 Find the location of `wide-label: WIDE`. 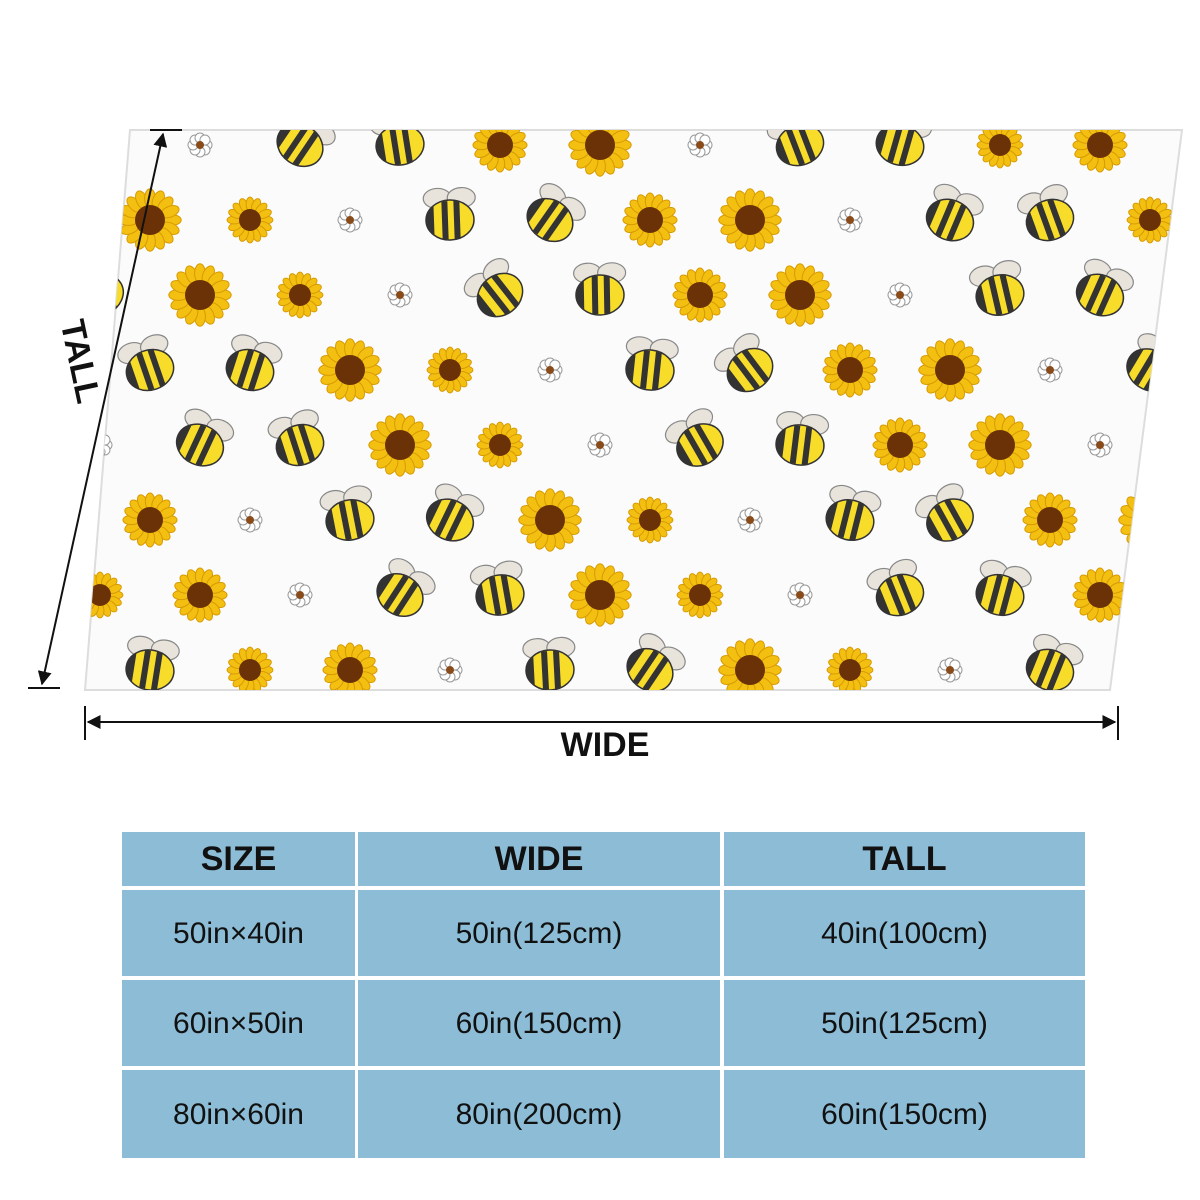

wide-label: WIDE is located at coordinates (605, 745).